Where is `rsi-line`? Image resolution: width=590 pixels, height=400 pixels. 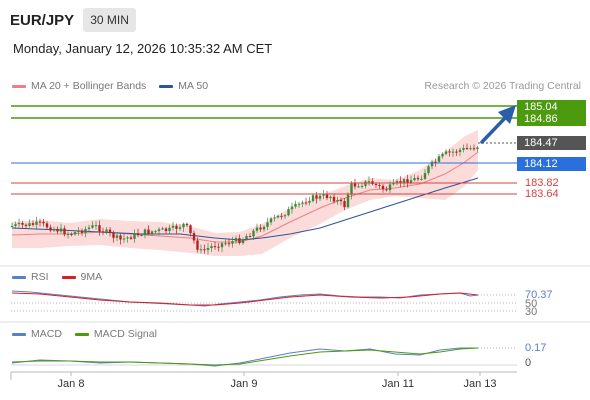
rsi-line is located at coordinates (245, 298).